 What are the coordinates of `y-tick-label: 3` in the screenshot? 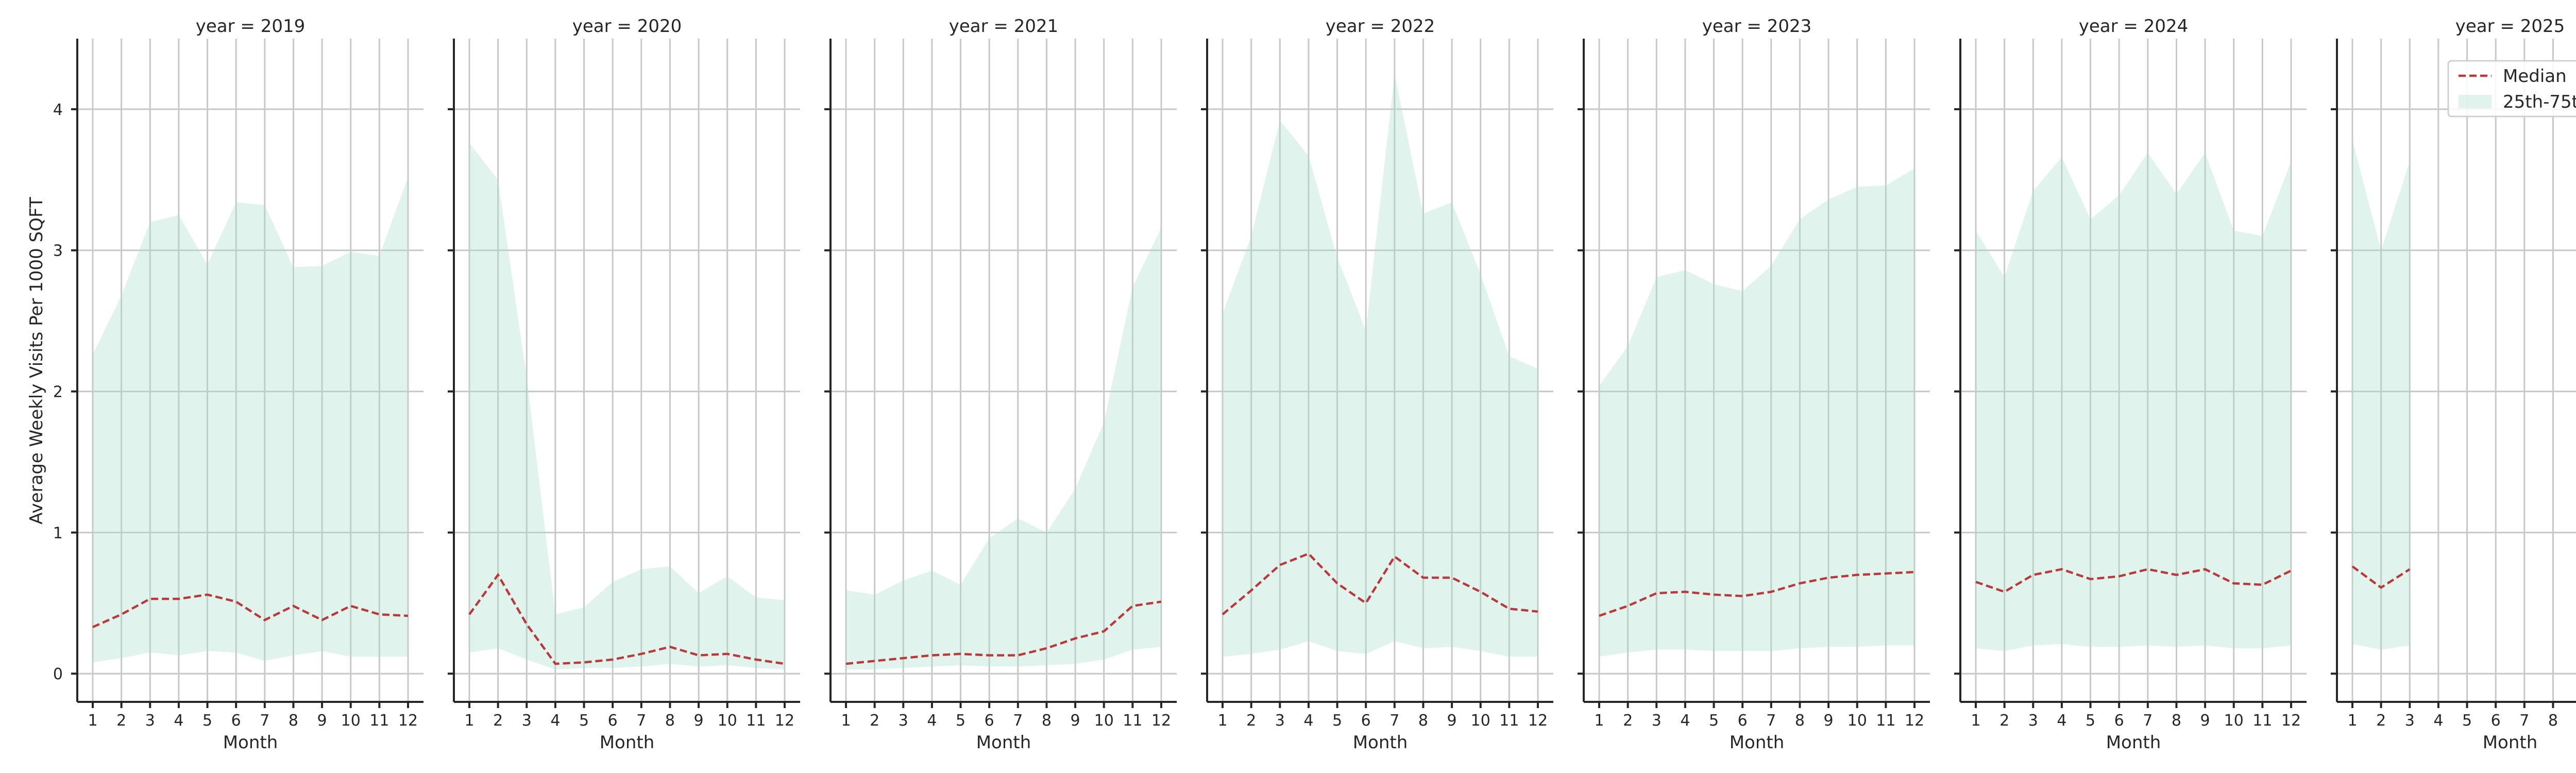 It's located at (58, 251).